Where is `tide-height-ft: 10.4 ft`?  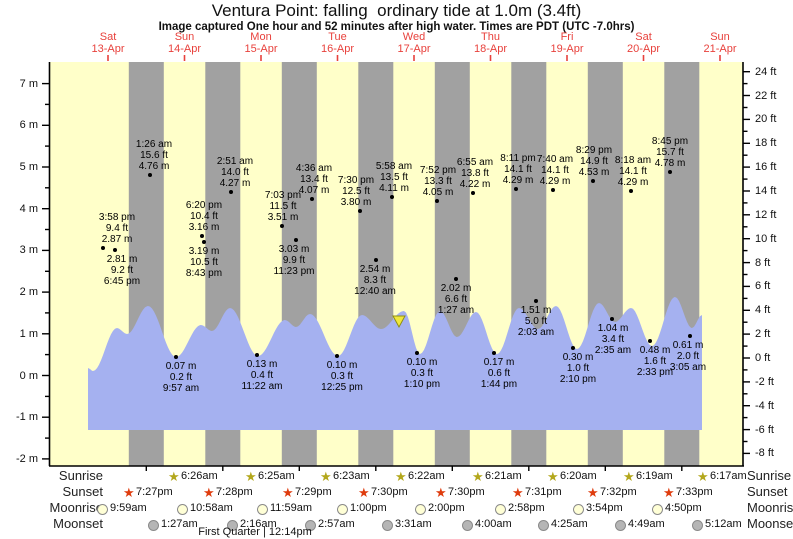
tide-height-ft: 10.4 ft is located at coordinates (204, 216).